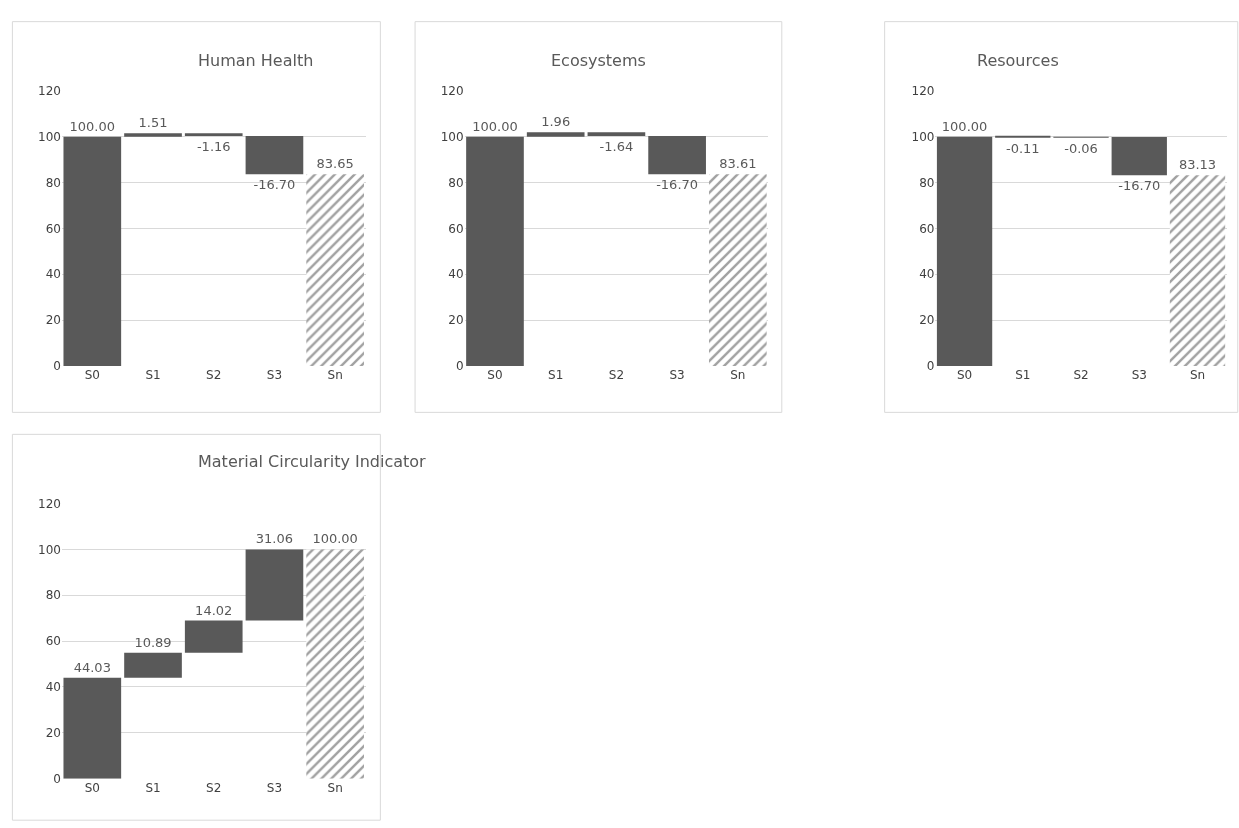  What do you see at coordinates (213, 146) in the screenshot?
I see `data-label: -1.16` at bounding box center [213, 146].